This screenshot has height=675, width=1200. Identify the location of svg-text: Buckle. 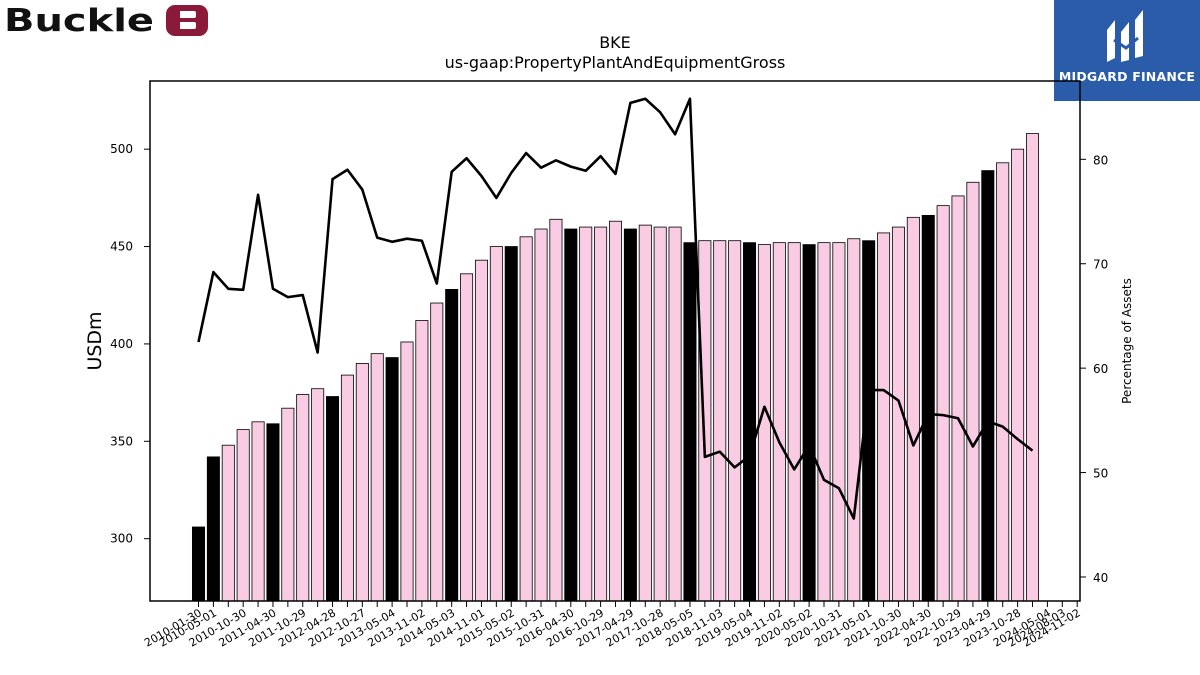
(79, 21).